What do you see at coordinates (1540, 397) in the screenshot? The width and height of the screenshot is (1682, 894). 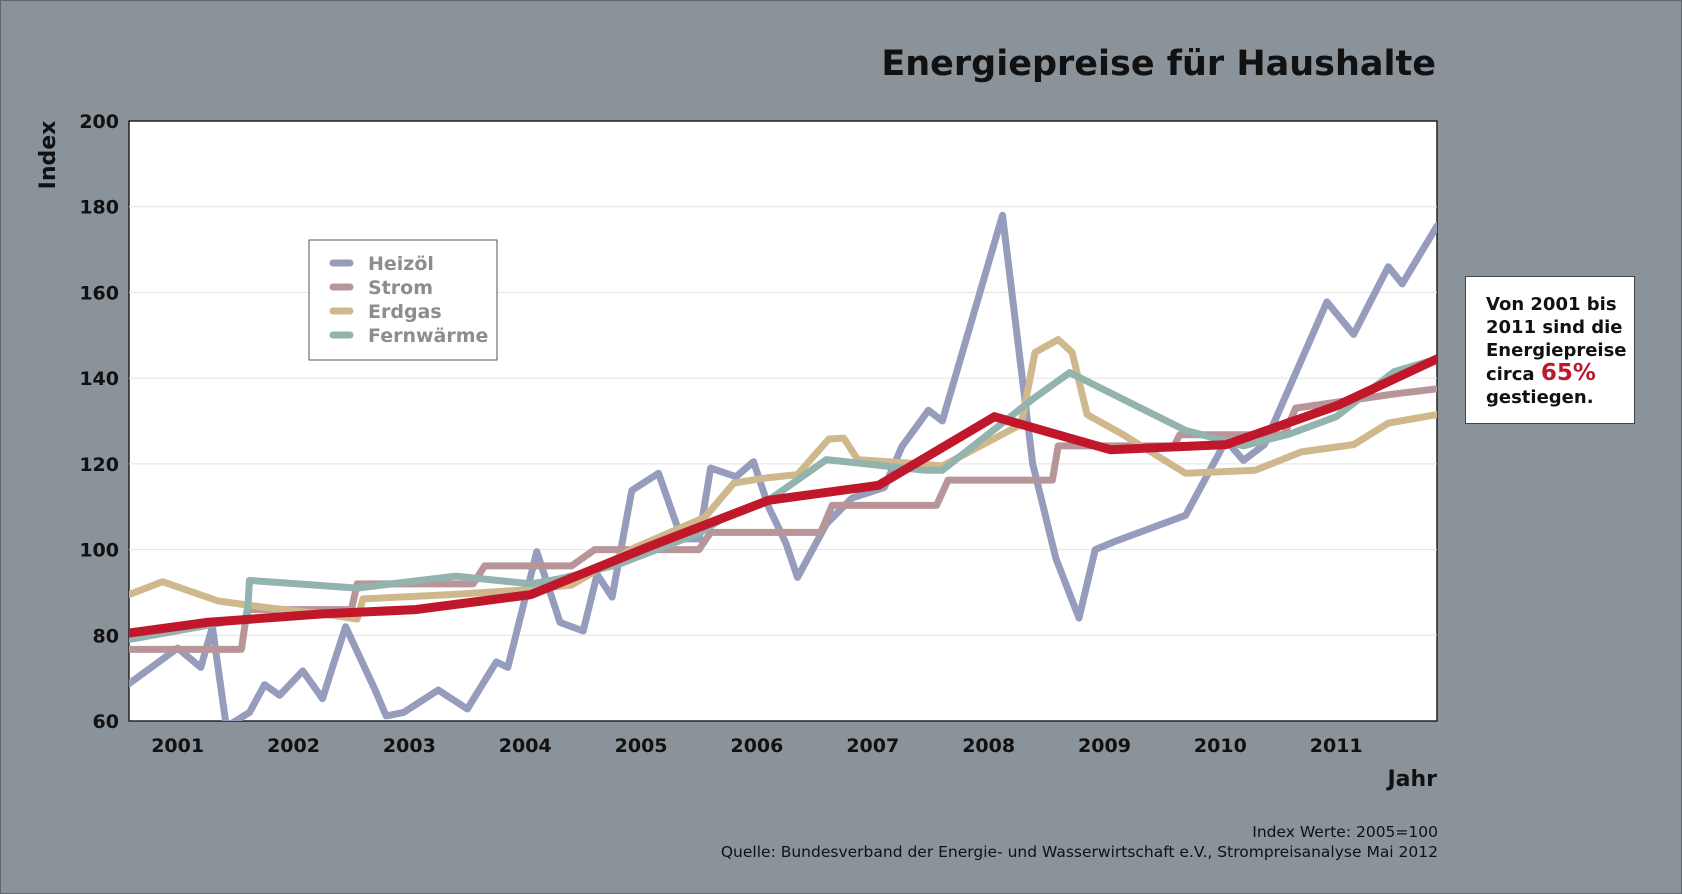 I see `callout-line-5: gestiegen.` at bounding box center [1540, 397].